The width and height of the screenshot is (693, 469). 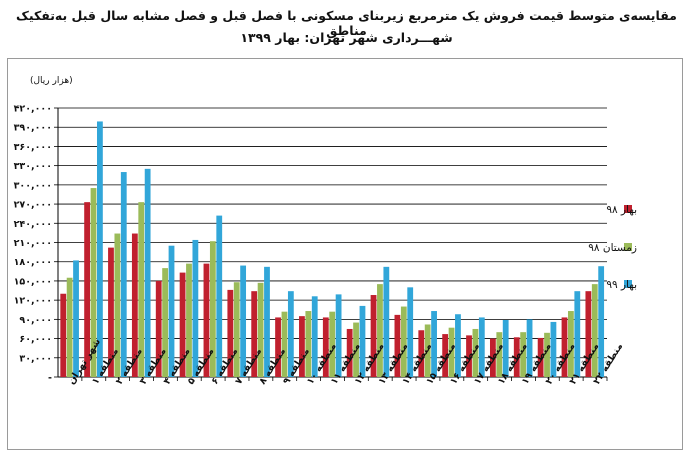 I want to click on y-tick-label: ۹۰,۰۰۰, so click(x=35, y=320).